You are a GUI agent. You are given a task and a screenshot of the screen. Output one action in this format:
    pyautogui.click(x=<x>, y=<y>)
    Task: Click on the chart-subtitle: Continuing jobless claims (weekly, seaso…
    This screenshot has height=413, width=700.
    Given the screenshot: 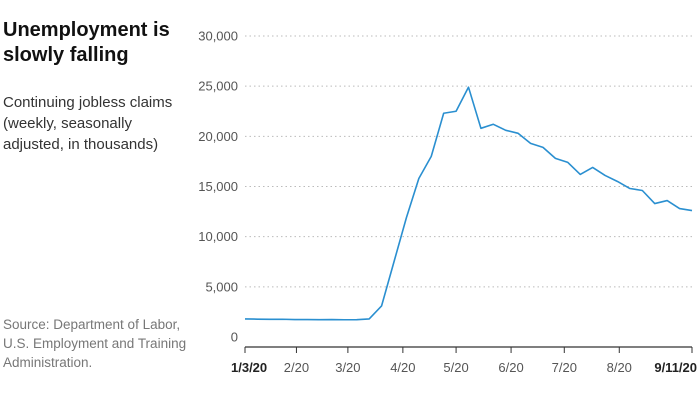 What is the action you would take?
    pyautogui.click(x=88, y=123)
    